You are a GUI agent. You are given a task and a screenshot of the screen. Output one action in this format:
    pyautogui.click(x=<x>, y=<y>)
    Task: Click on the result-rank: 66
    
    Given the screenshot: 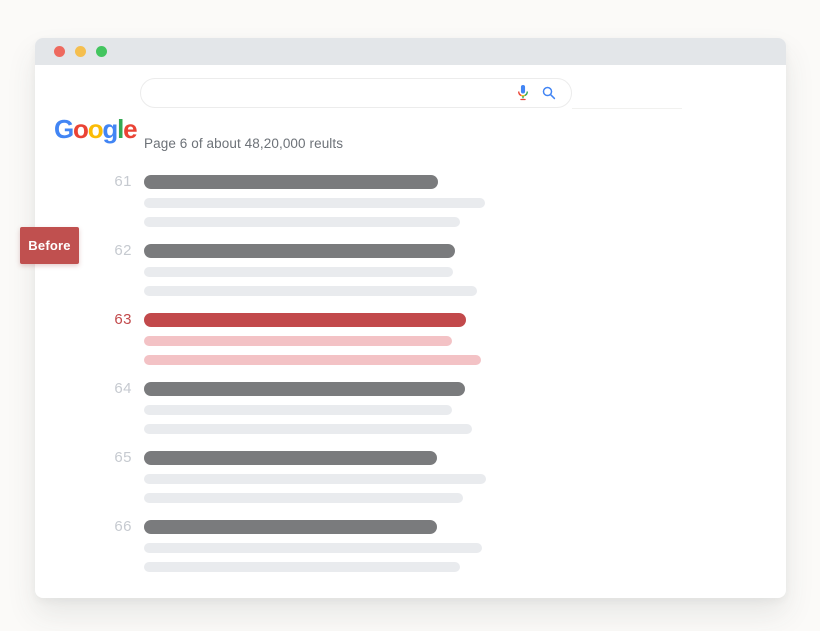 What is the action you would take?
    pyautogui.click(x=123, y=526)
    